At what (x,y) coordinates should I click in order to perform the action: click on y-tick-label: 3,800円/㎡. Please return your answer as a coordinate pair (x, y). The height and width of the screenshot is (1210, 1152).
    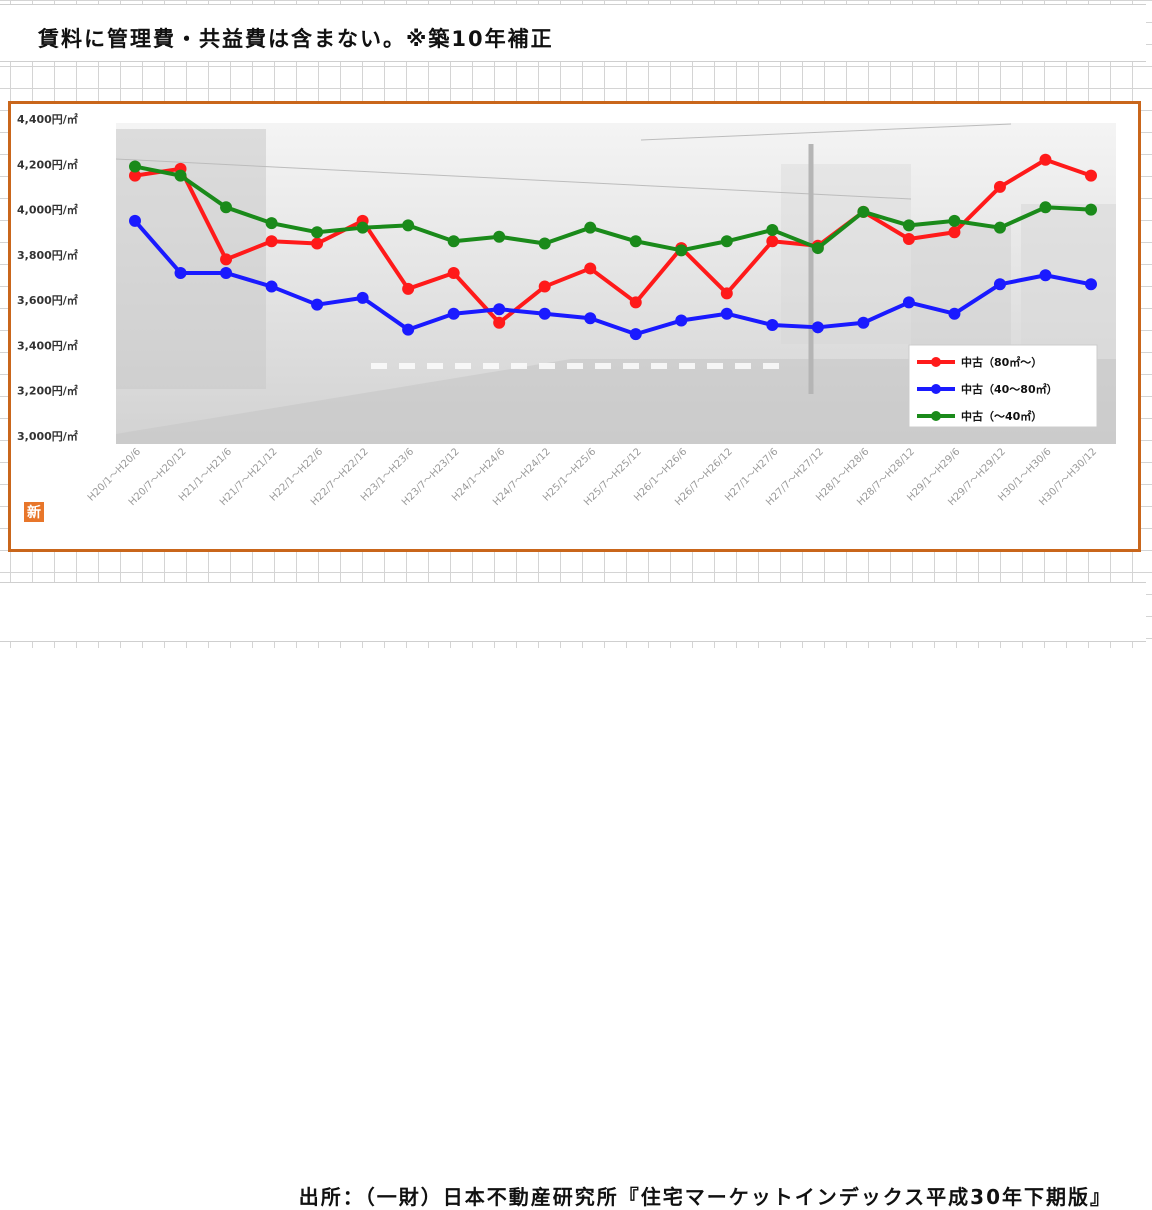
    Looking at the image, I should click on (47, 255).